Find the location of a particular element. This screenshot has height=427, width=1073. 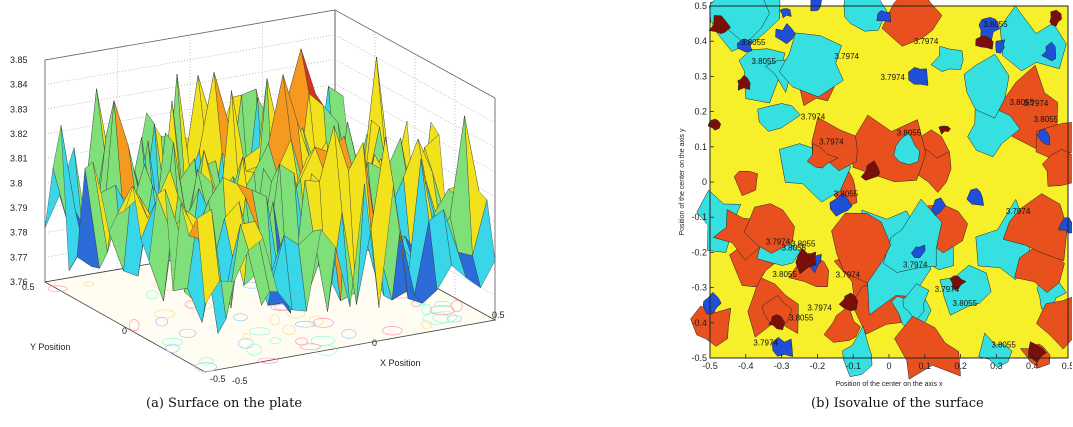

x-tick-label: 0.3 is located at coordinates (996, 366).